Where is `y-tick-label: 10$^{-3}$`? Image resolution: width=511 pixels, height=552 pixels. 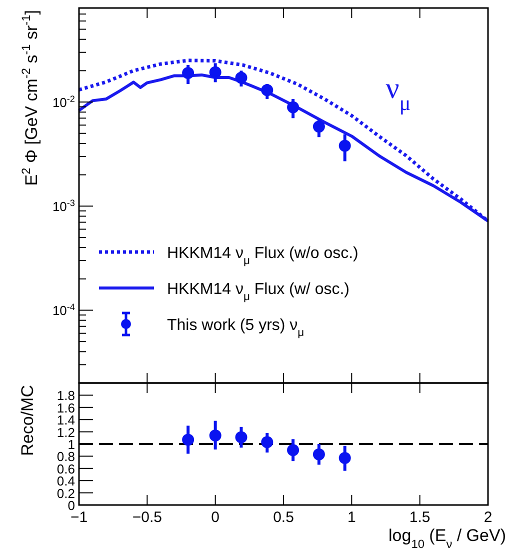
y-tick-label: 10$^{-3}$ is located at coordinates (63, 206).